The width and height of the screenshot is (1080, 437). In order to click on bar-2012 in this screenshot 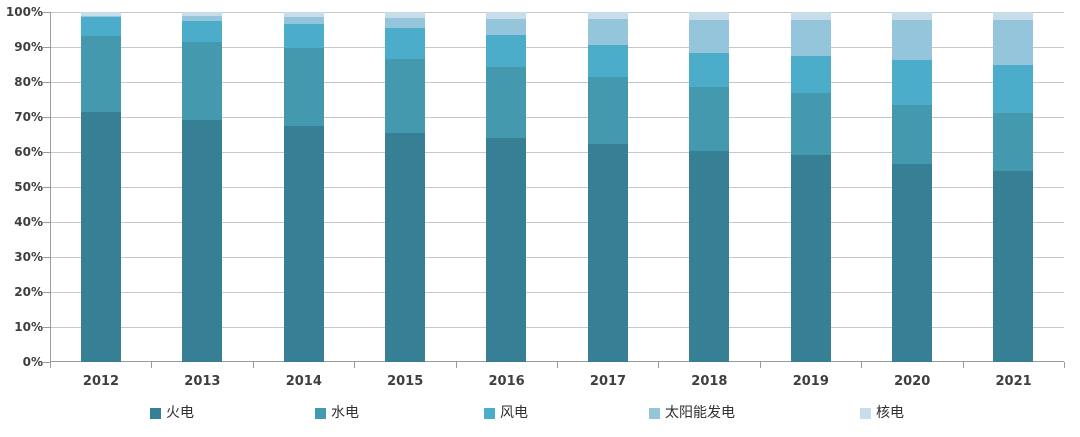, I will do `click(100, 187)`.